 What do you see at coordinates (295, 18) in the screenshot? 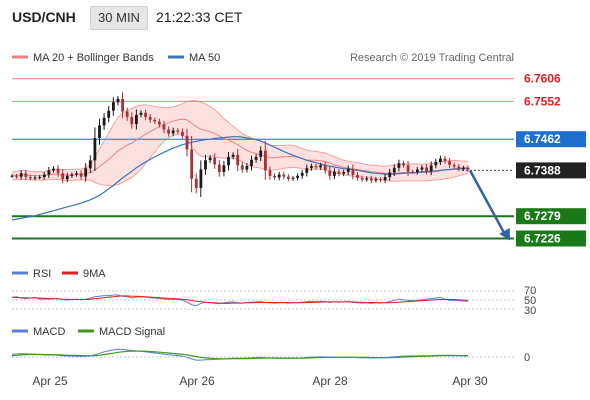
I see `chart-header: USD/CNH 30 MIN 21:22:33 CET` at bounding box center [295, 18].